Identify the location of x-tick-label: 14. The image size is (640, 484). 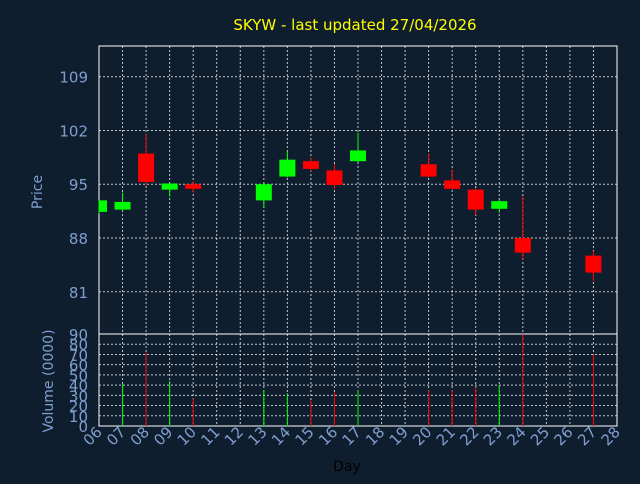
(281, 436).